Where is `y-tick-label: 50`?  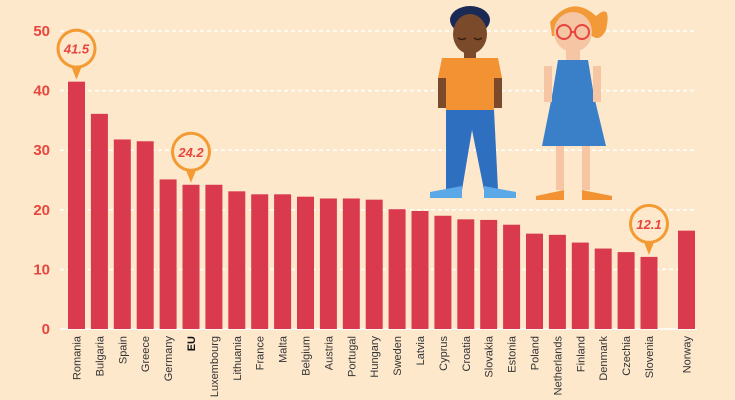
y-tick-label: 50 is located at coordinates (41, 31).